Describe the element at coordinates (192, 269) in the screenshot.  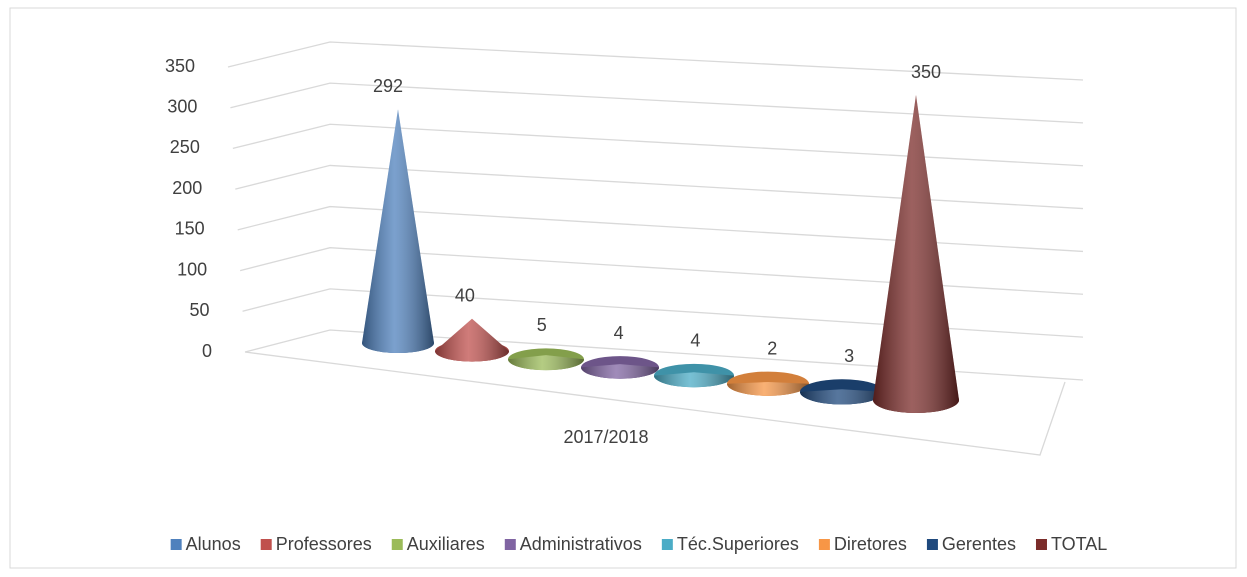
I see `y-tick-label: 100` at that location.